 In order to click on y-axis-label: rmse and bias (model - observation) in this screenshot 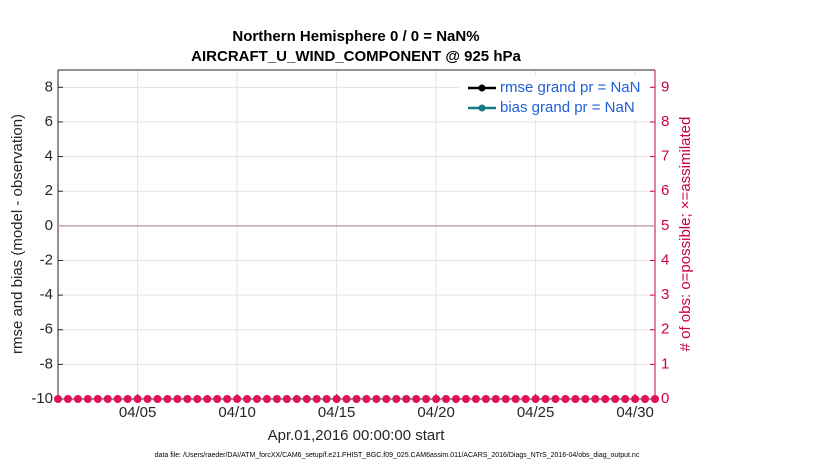, I will do `click(17, 234)`.